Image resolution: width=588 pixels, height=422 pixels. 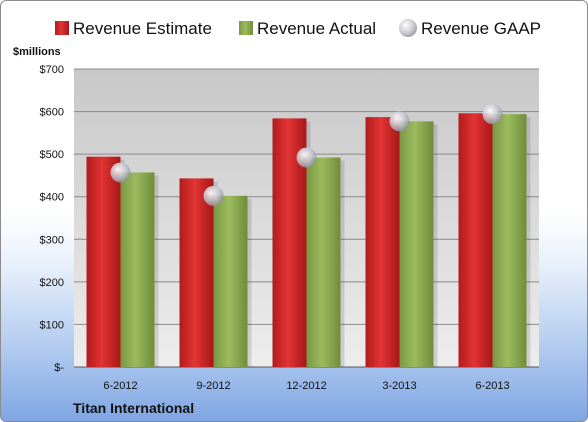 I want to click on x-axis-ticks: 6-2012 9-2012 12-2012 3-2013 6-2013, so click(x=306, y=386).